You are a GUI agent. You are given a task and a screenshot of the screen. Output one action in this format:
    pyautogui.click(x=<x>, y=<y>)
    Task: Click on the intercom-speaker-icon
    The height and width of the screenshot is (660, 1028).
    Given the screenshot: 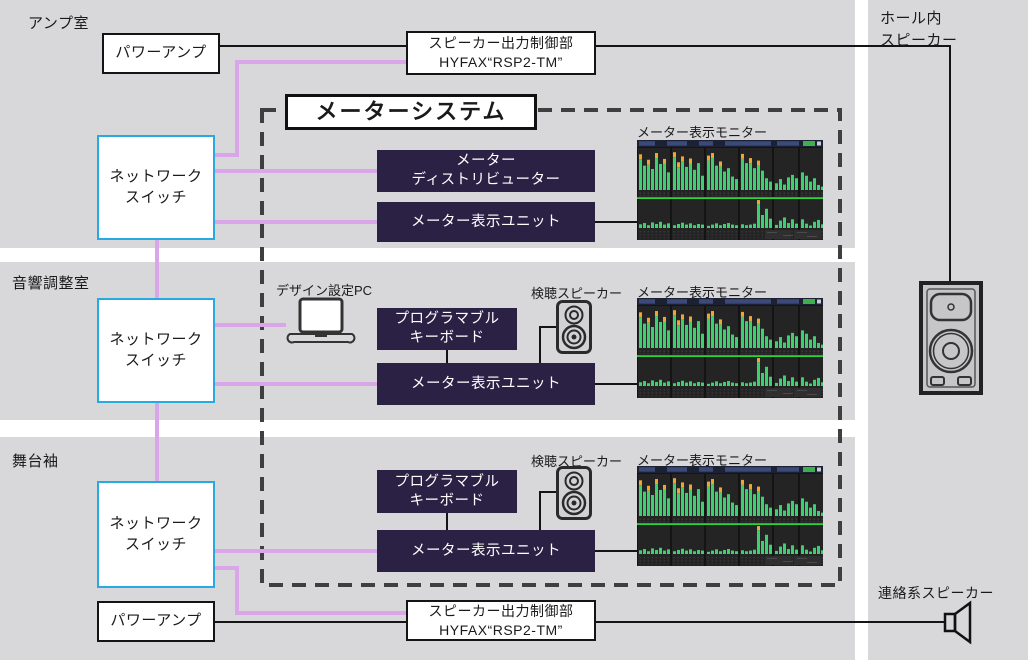 What is the action you would take?
    pyautogui.click(x=960, y=623)
    